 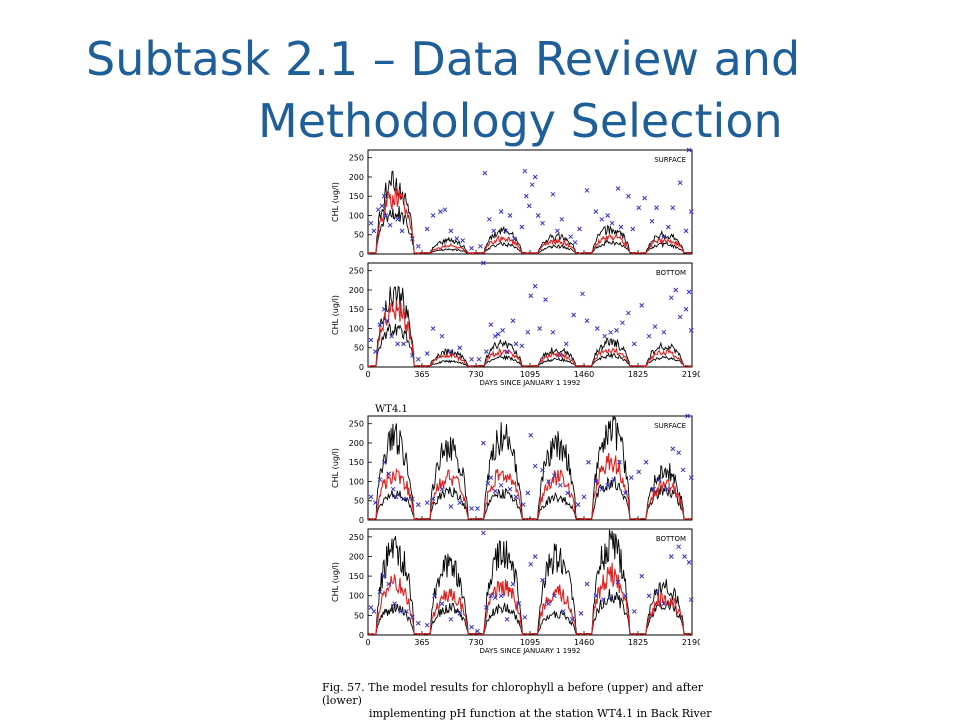 I want to click on x-tick-label: 1460, so click(x=584, y=374).